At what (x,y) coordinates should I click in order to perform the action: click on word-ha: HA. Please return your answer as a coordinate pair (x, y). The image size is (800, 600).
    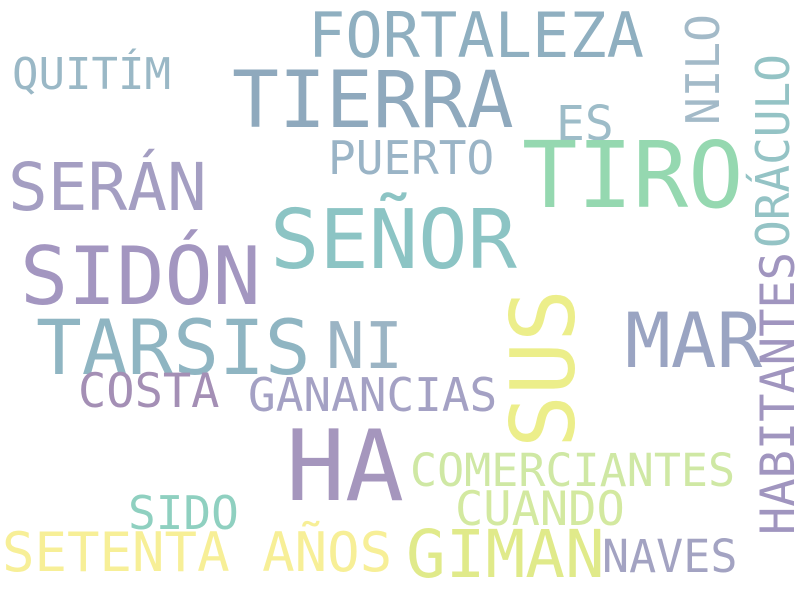
    Looking at the image, I should click on (345, 467).